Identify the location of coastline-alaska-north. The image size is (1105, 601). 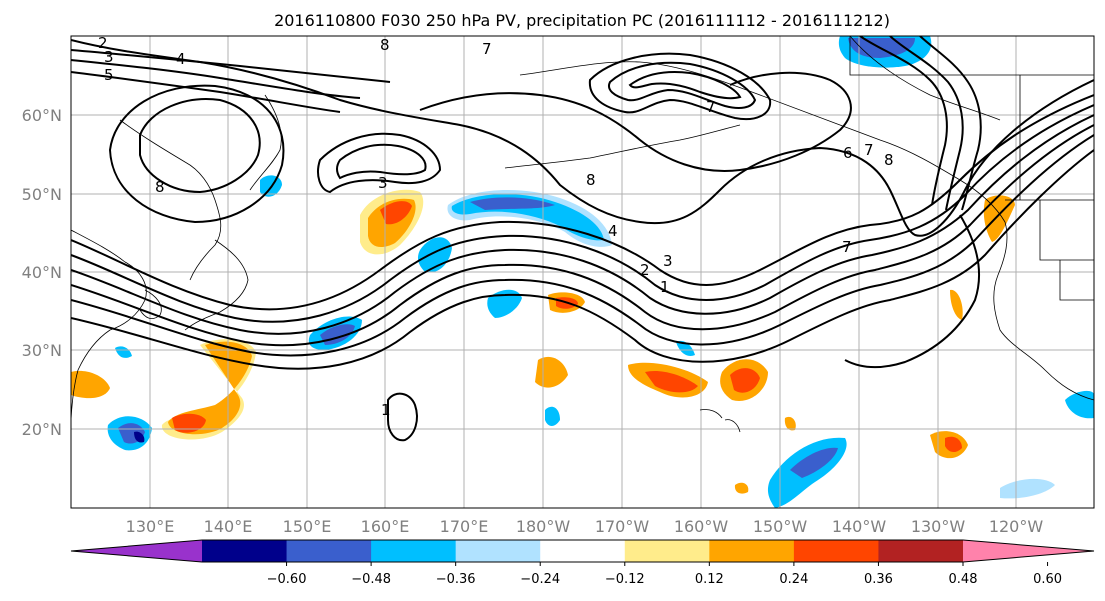
(925, 78).